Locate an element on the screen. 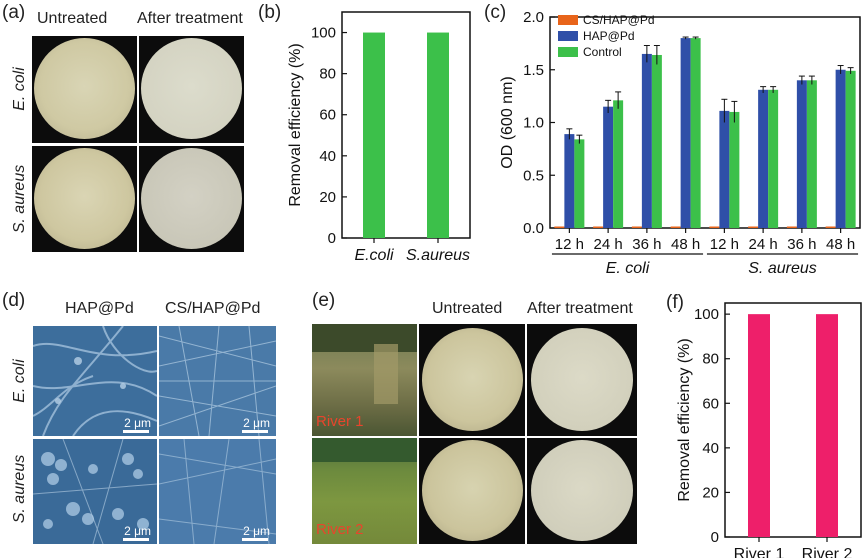  y-tick-label: 0.5 is located at coordinates (533, 175).